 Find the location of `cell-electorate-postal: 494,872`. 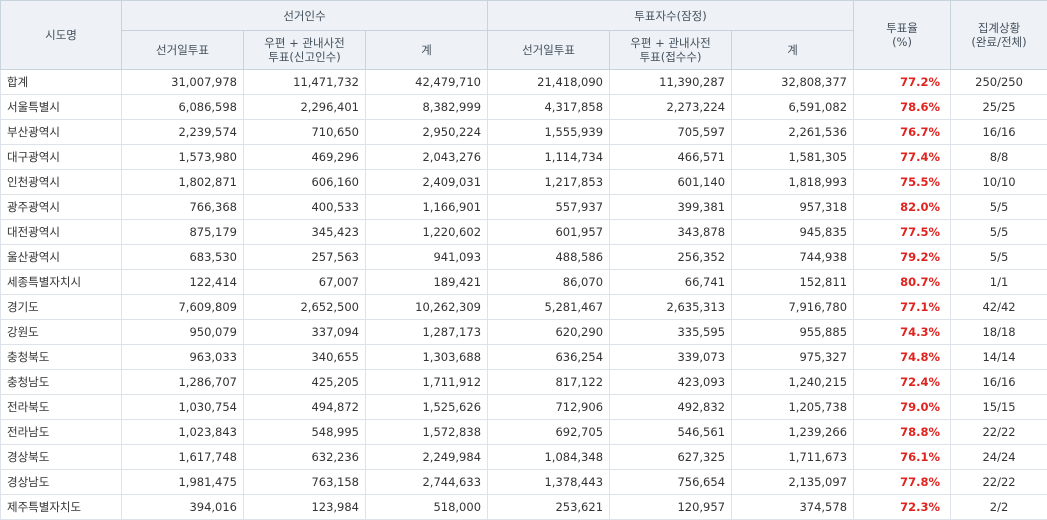

cell-electorate-postal: 494,872 is located at coordinates (305, 407).